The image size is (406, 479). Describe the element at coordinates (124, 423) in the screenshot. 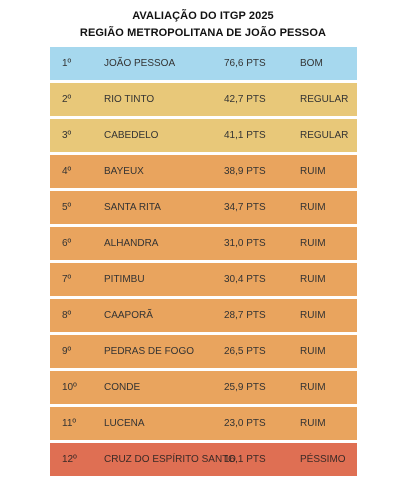

I see `city-cell: LUCENA` at that location.